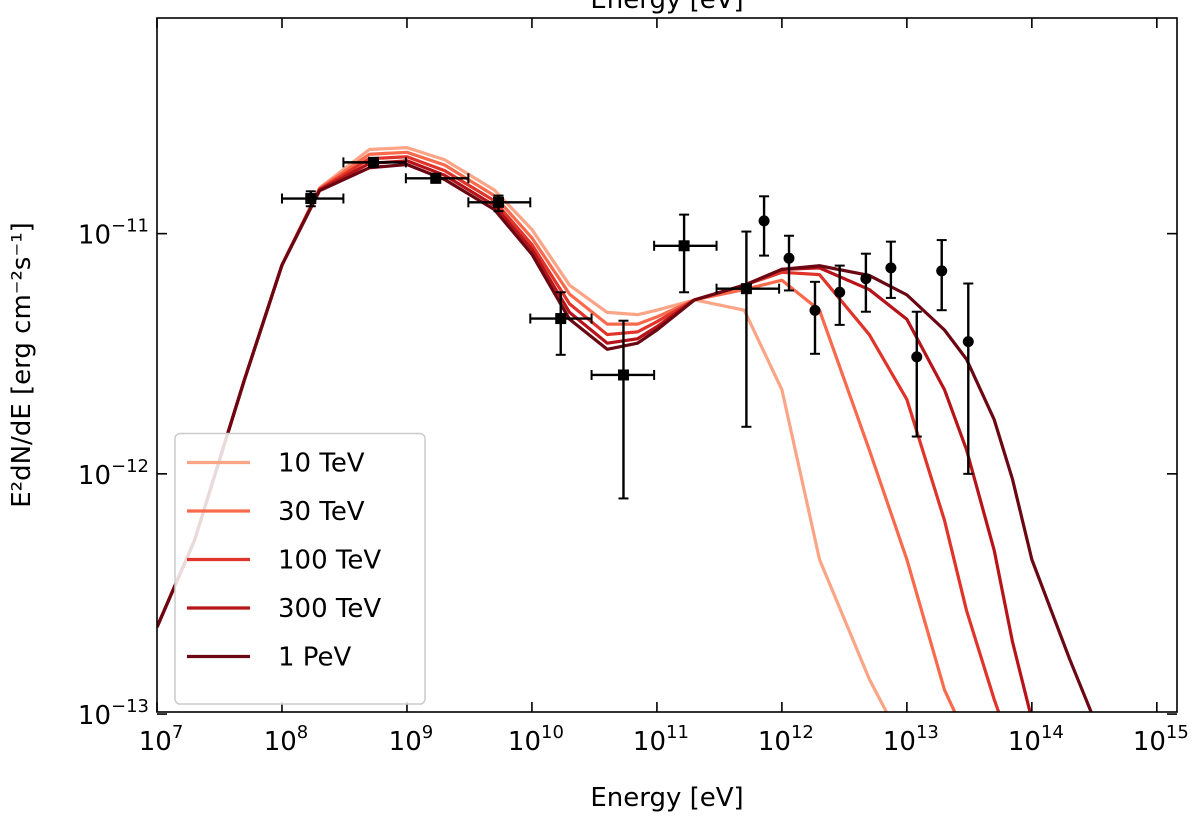 This screenshot has width=1200, height=819. I want to click on x-tick-label: 10¹⁰, so click(536, 739).